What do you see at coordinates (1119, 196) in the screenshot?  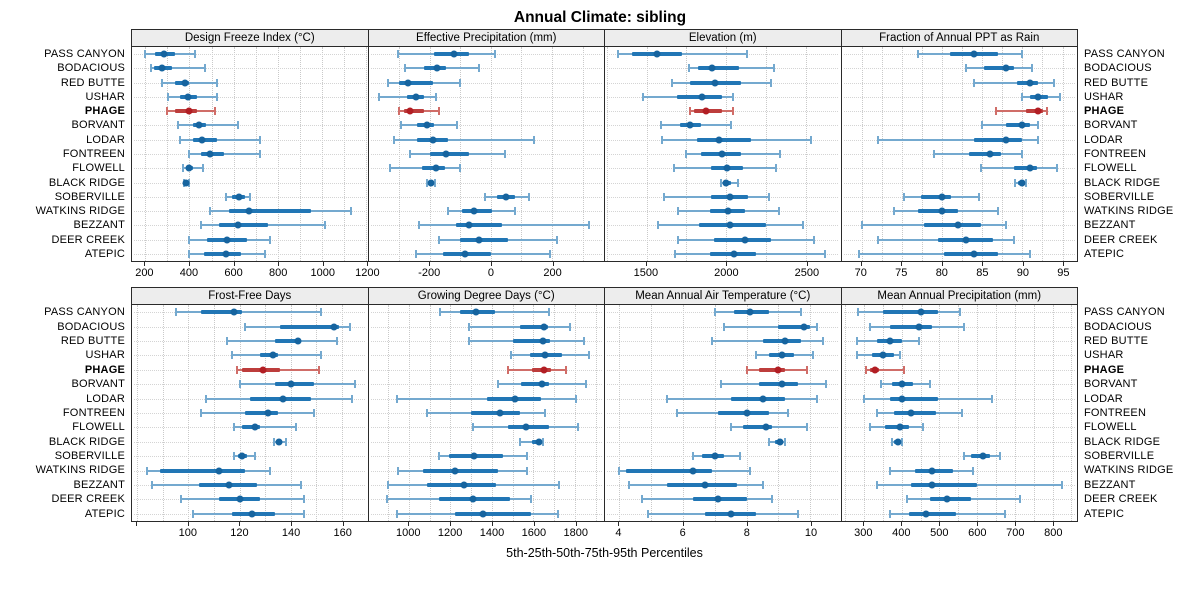 I see `site-label: SOBERVILLE` at bounding box center [1119, 196].